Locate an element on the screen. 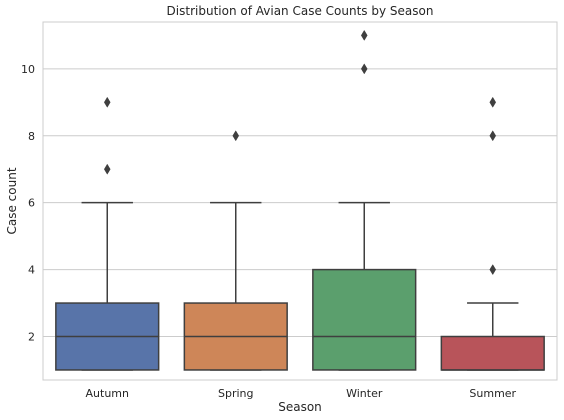 This screenshot has height=420, width=564. x-tick-label: Autumn is located at coordinates (107, 393).